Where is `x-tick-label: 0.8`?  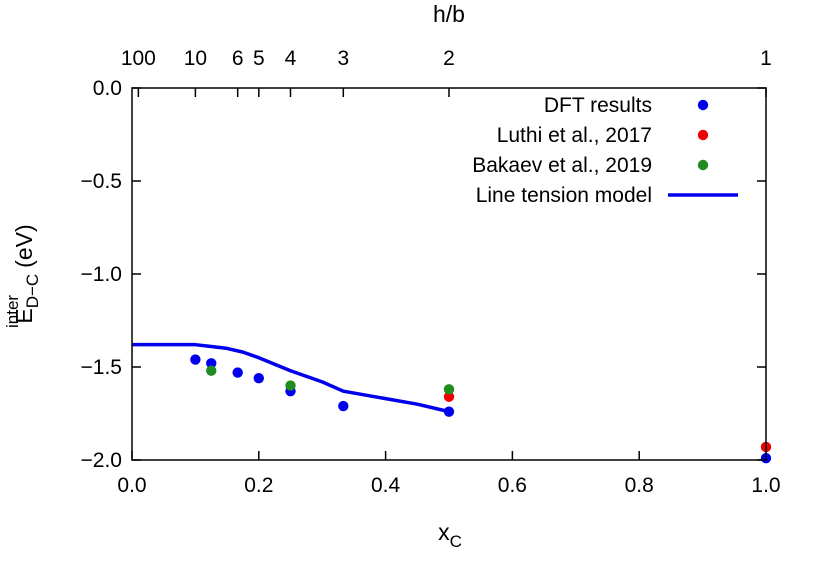 x-tick-label: 0.8 is located at coordinates (639, 485).